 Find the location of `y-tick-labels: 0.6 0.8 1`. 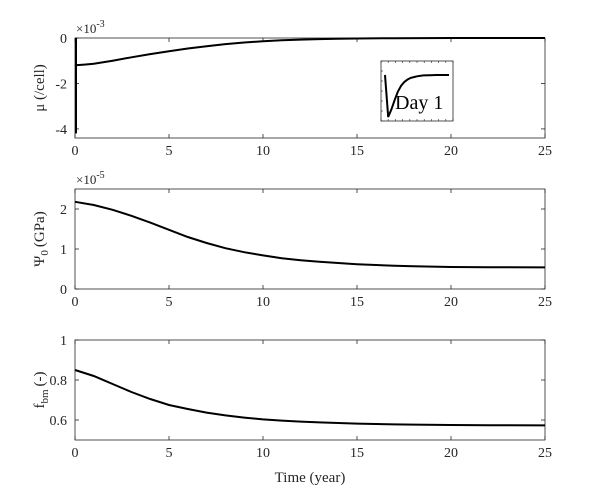

y-tick-labels: 0.6 0.8 1 is located at coordinates (59, 381).